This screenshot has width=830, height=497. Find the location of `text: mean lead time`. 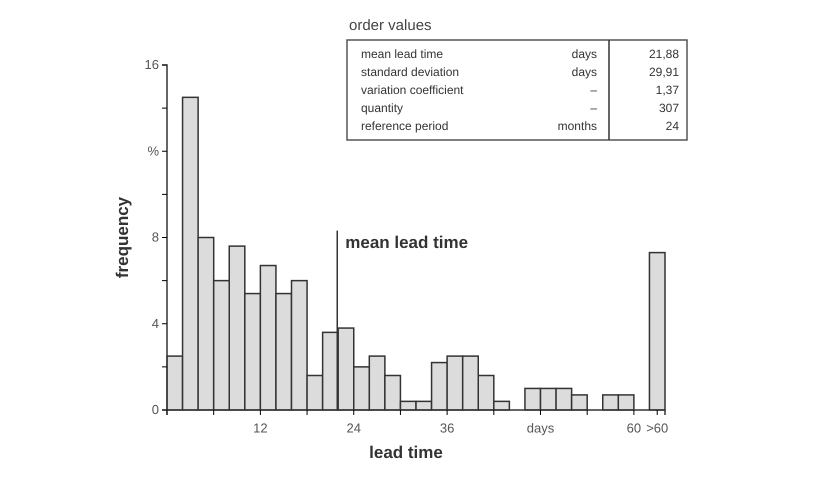

text: mean lead time is located at coordinates (402, 54).